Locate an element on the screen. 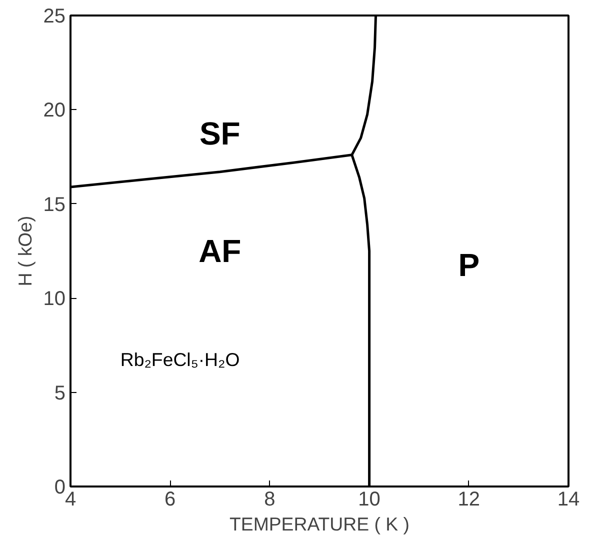 The height and width of the screenshot is (546, 593). y-tick-label: 15 is located at coordinates (54, 205).